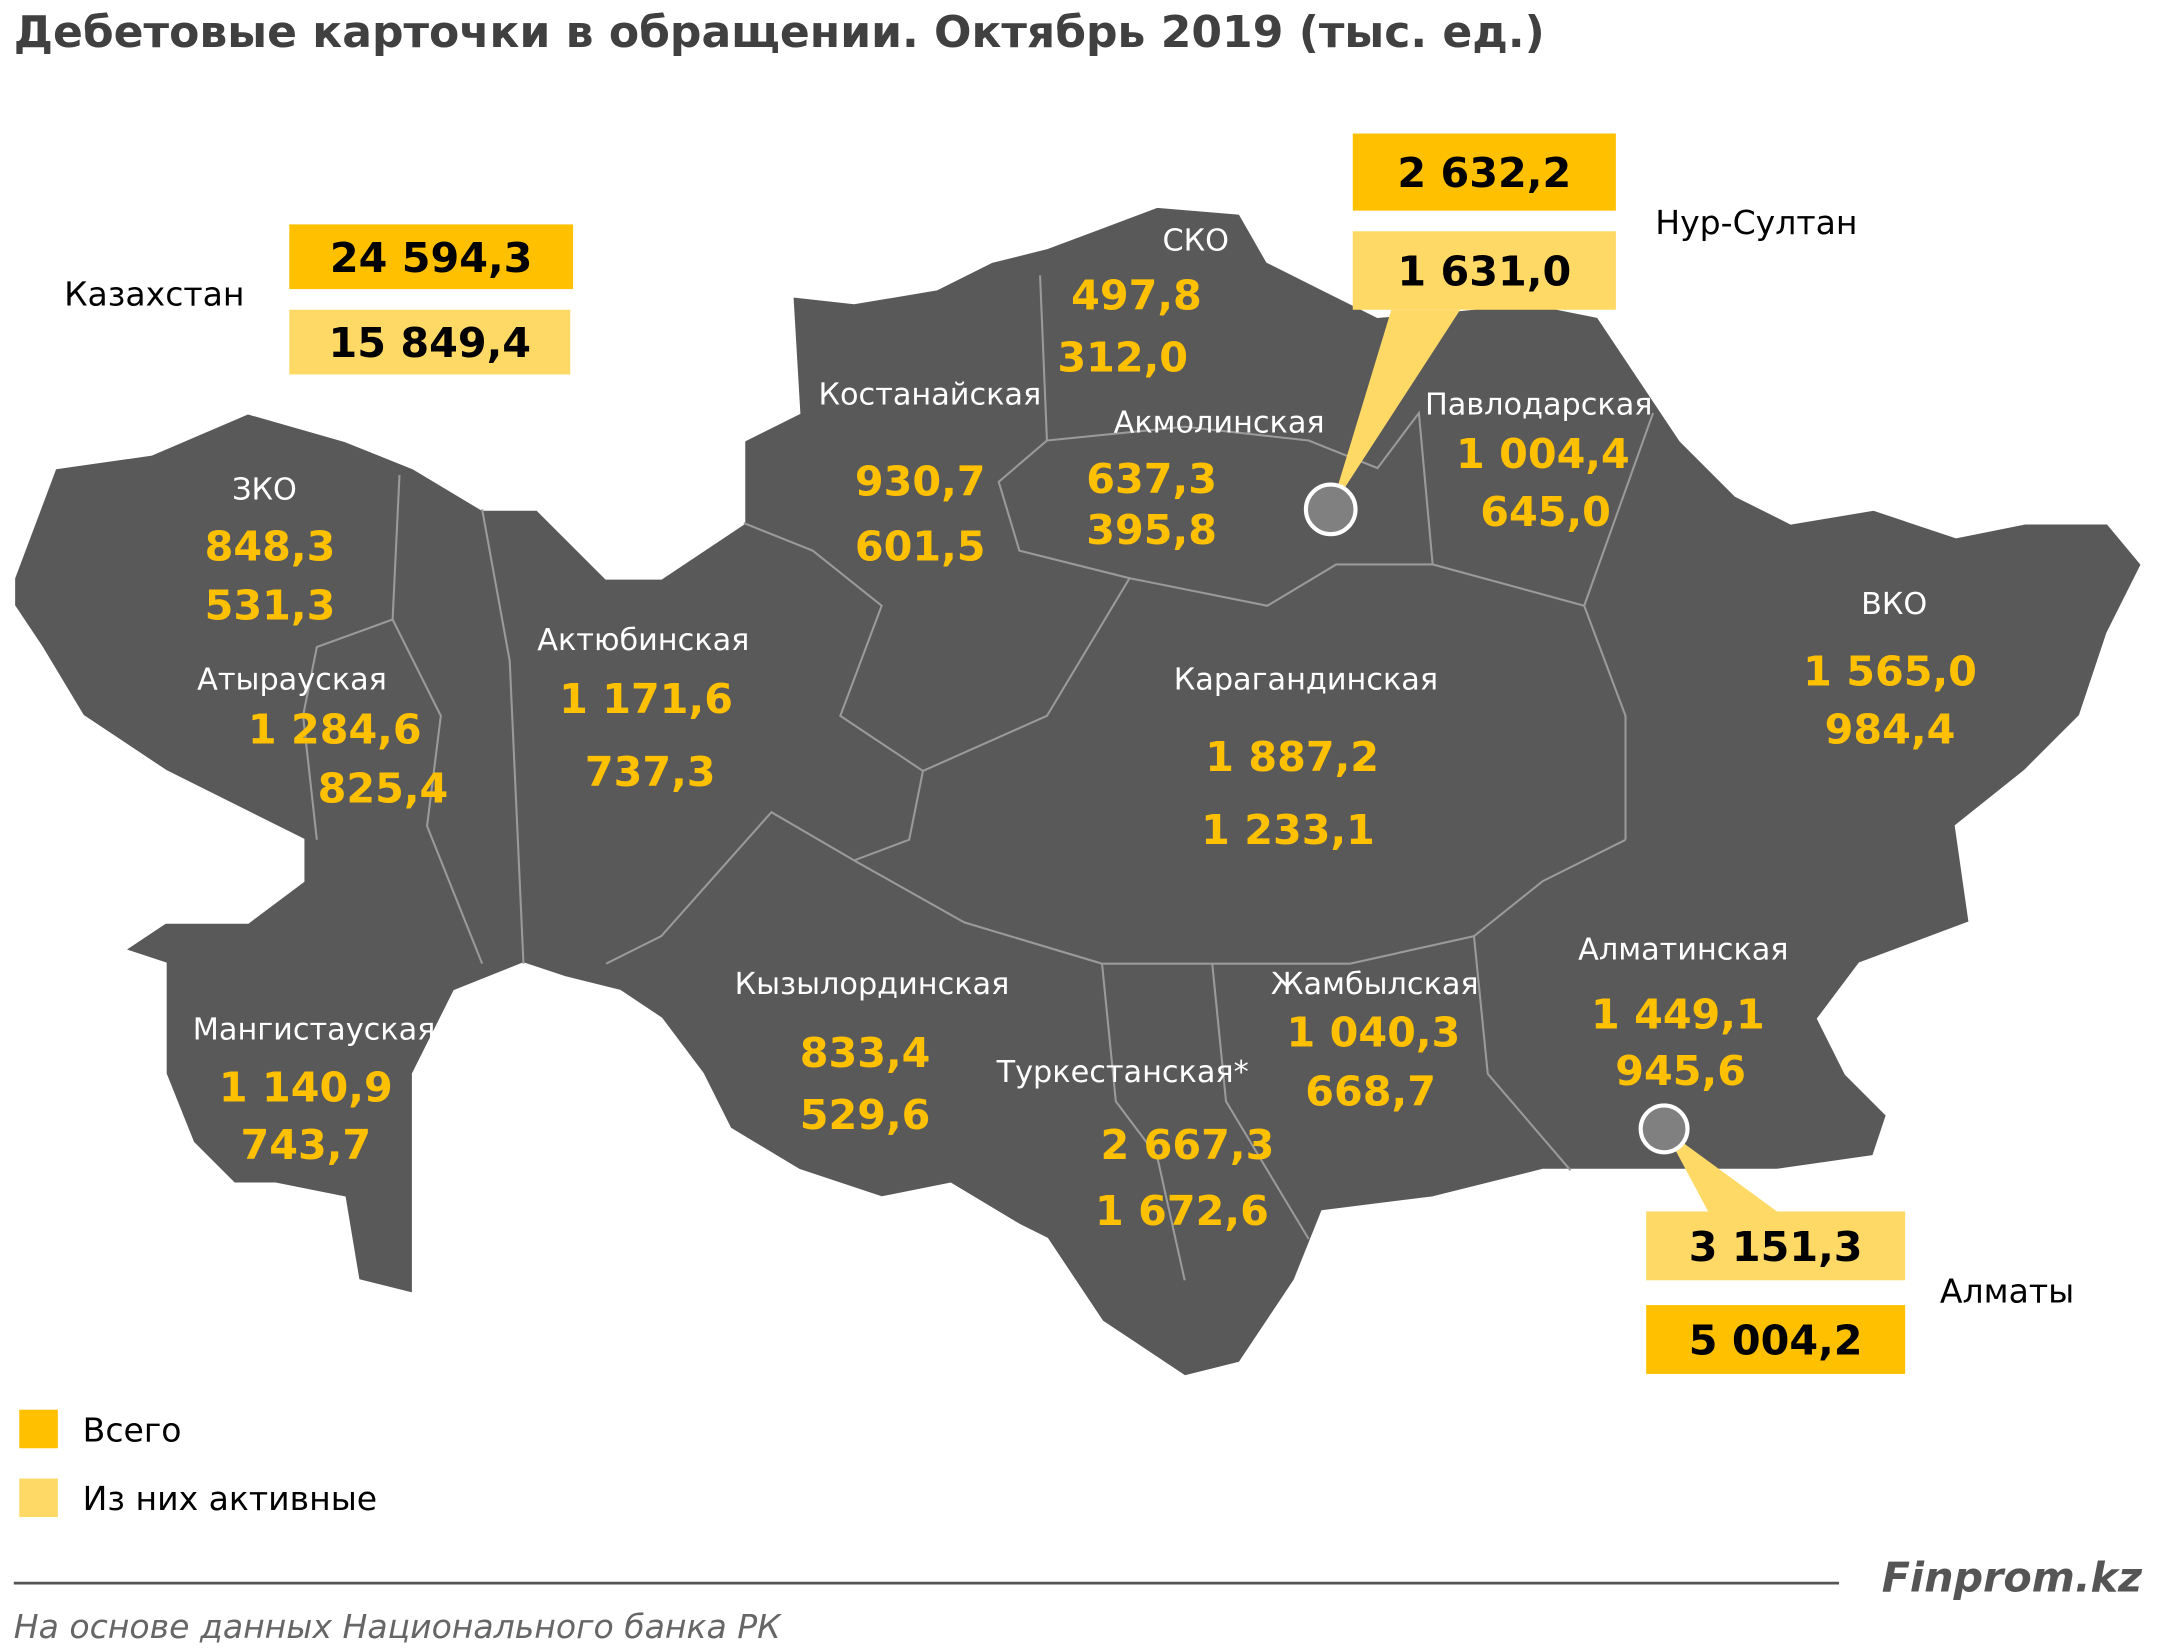 The height and width of the screenshot is (1652, 2160). Describe the element at coordinates (270, 546) in the screenshot. I see `region-total: 848,3` at that location.